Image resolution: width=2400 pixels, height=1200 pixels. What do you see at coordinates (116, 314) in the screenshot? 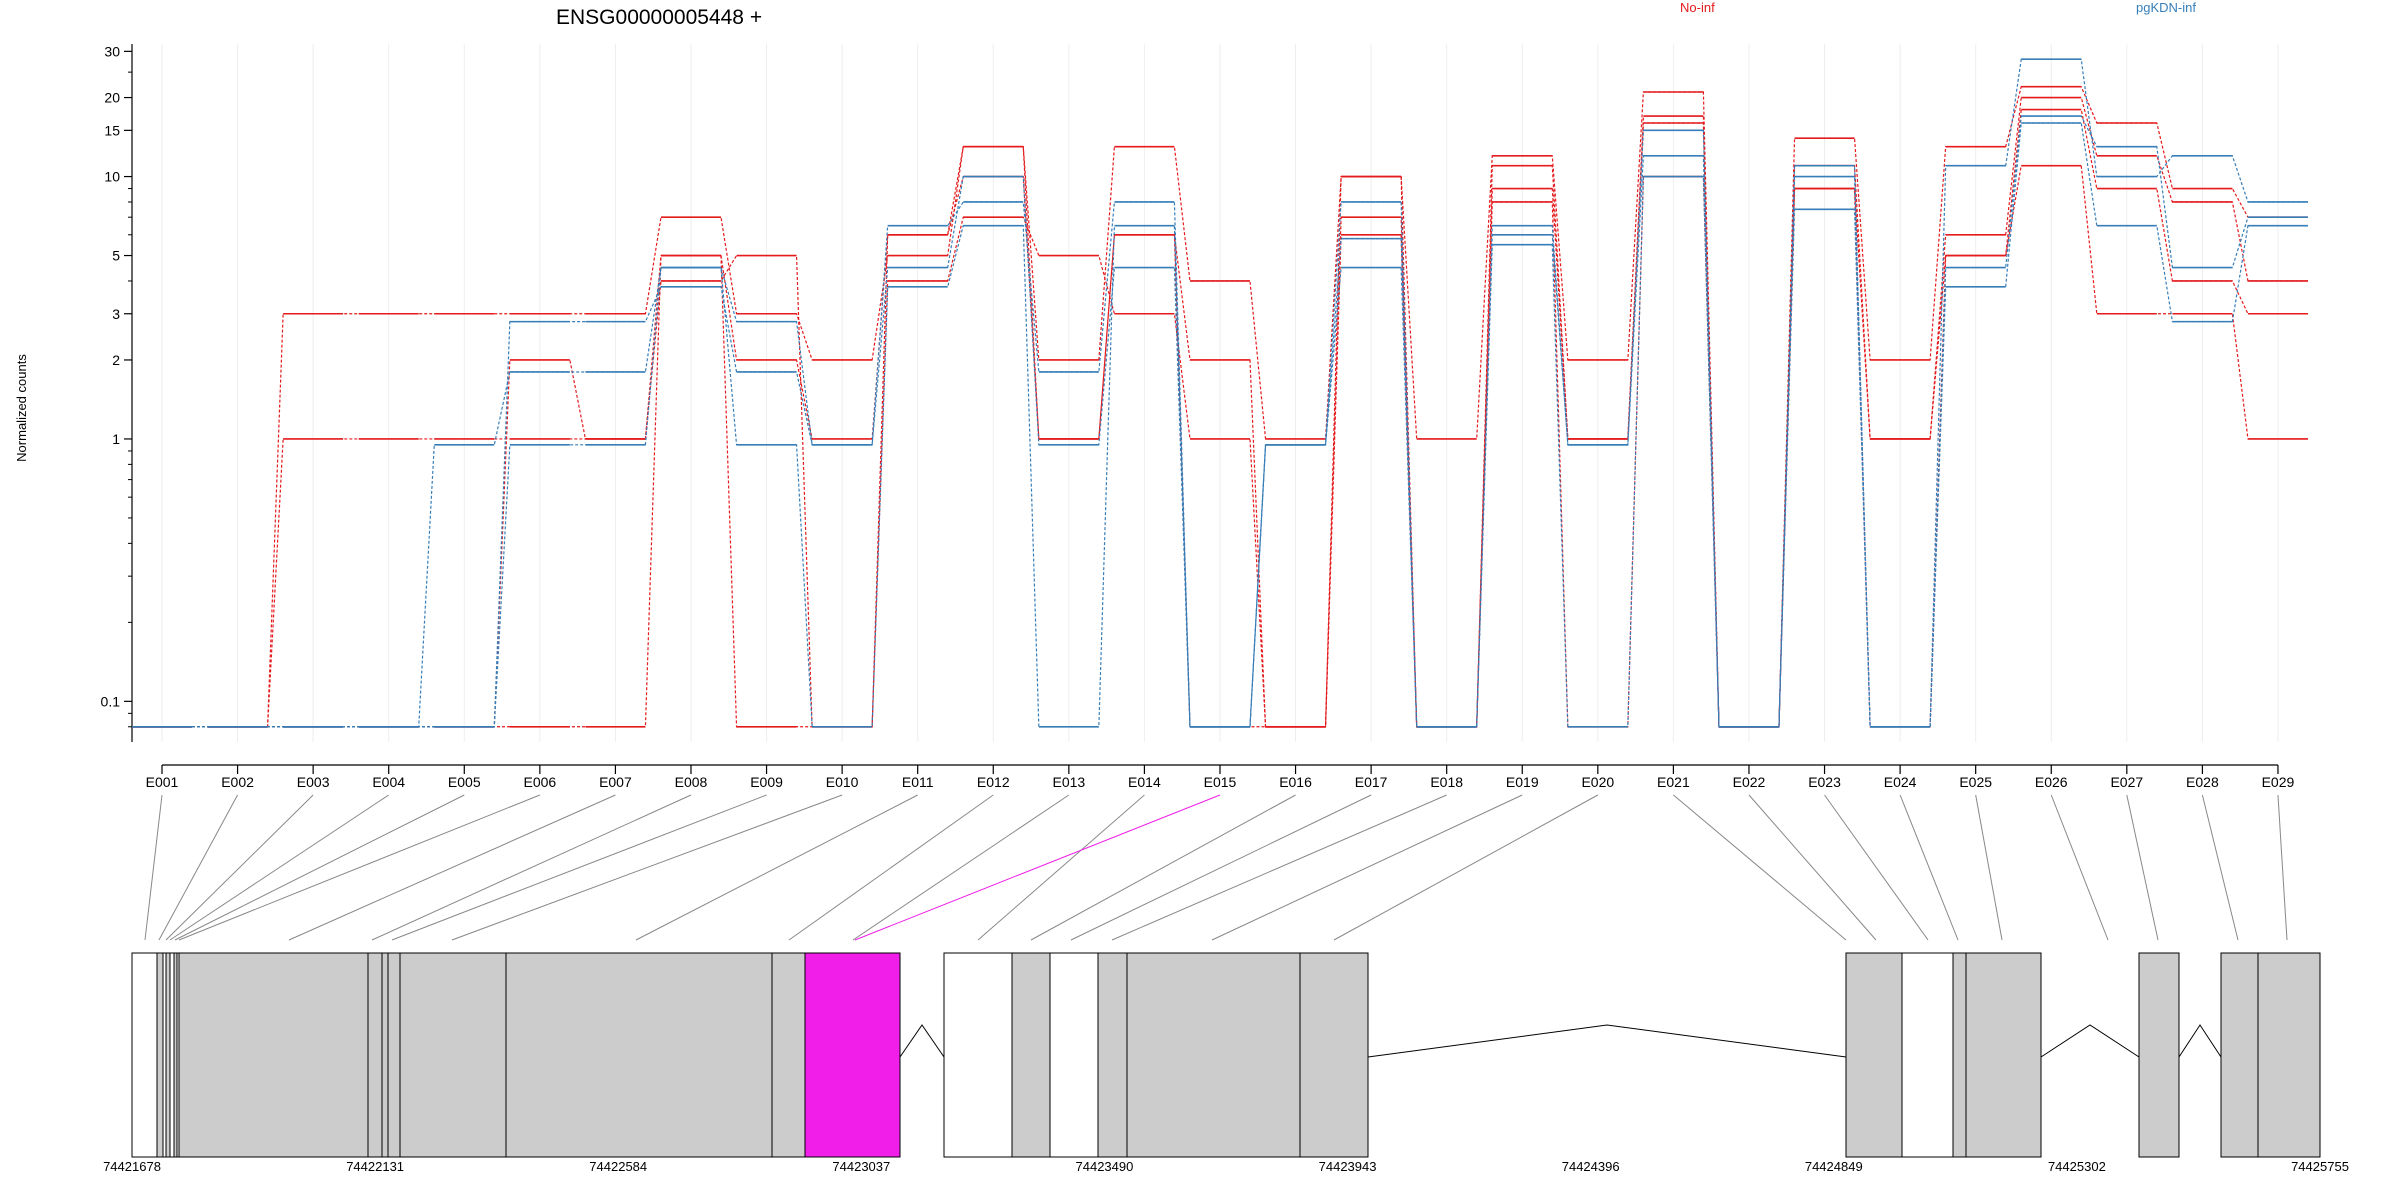
I see `y-tick-label: 3` at bounding box center [116, 314].